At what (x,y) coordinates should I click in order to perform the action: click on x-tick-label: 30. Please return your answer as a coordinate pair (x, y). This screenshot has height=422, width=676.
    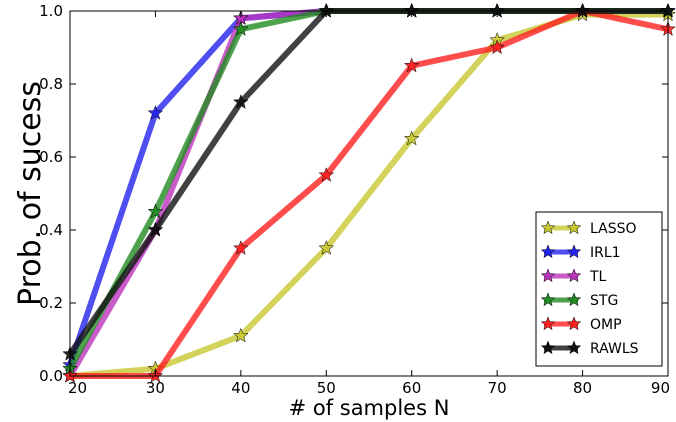
    Looking at the image, I should click on (155, 388).